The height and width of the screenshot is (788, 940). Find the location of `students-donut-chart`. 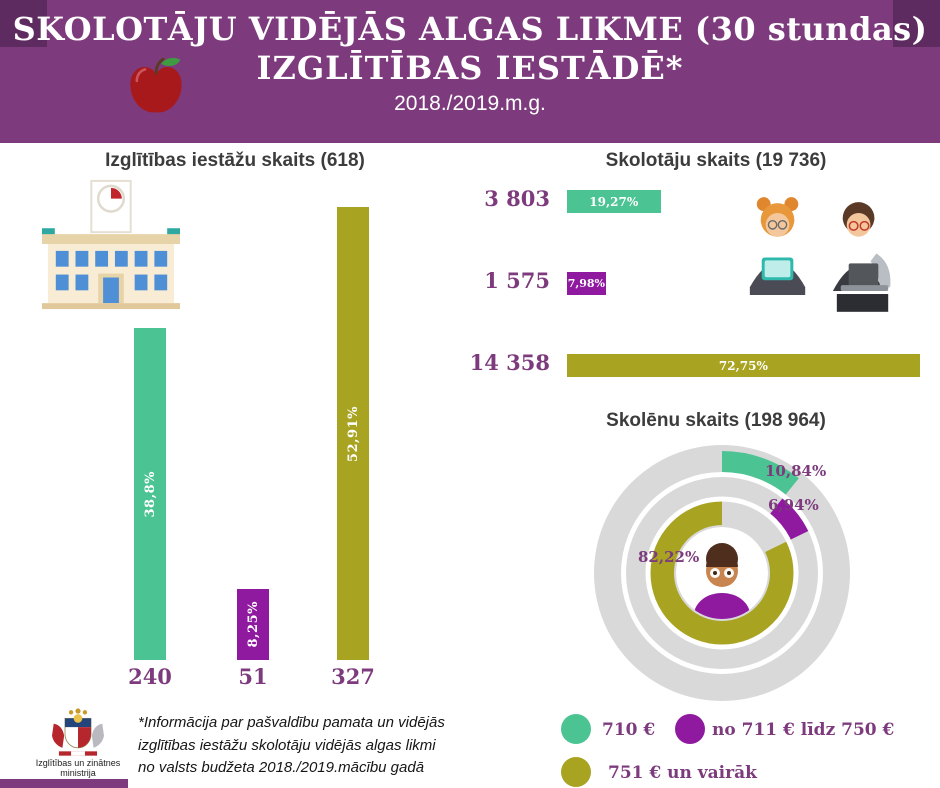

students-donut-chart is located at coordinates (722, 573).